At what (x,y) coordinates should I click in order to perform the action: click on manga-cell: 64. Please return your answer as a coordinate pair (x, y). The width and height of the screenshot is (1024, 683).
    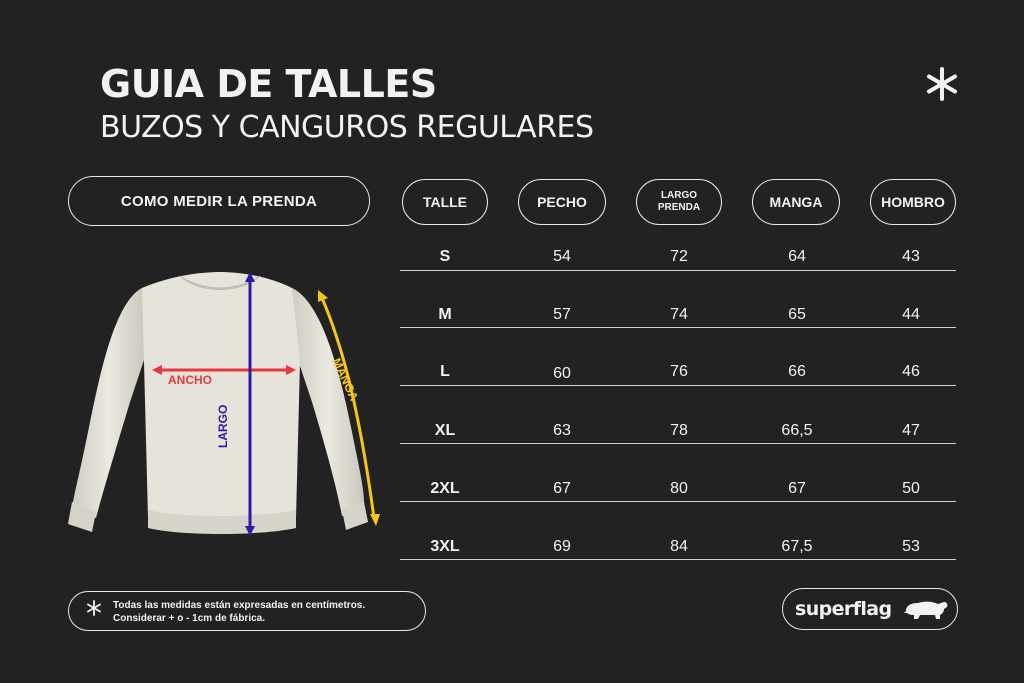
    Looking at the image, I should click on (797, 256).